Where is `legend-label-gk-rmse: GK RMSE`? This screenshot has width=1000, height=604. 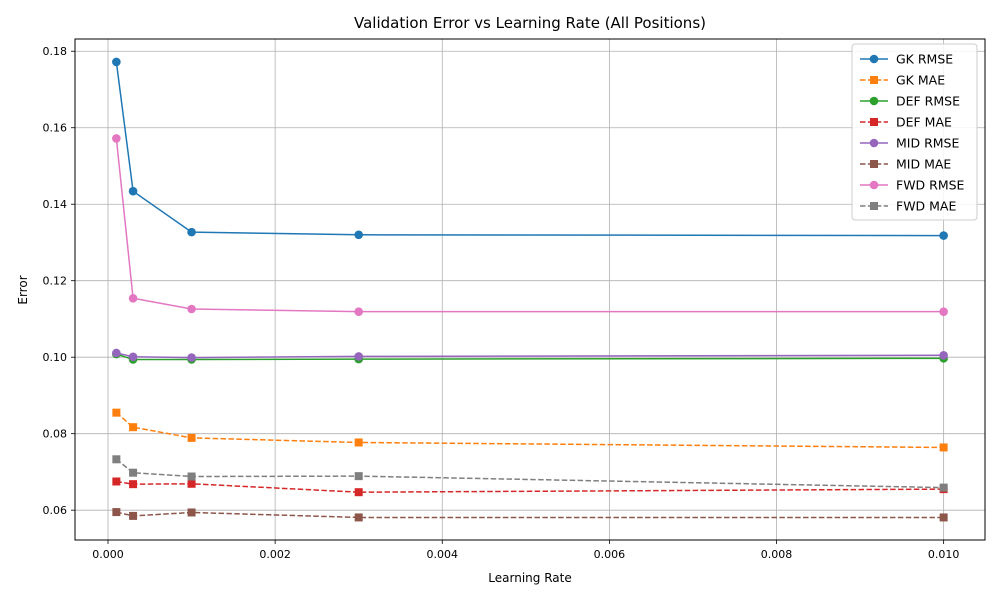
legend-label-gk-rmse: GK RMSE is located at coordinates (924, 59).